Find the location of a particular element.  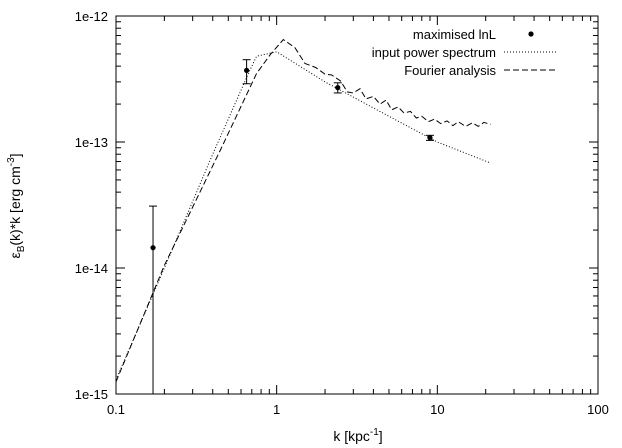

legend-entry: maximised lnL is located at coordinates (473, 34).